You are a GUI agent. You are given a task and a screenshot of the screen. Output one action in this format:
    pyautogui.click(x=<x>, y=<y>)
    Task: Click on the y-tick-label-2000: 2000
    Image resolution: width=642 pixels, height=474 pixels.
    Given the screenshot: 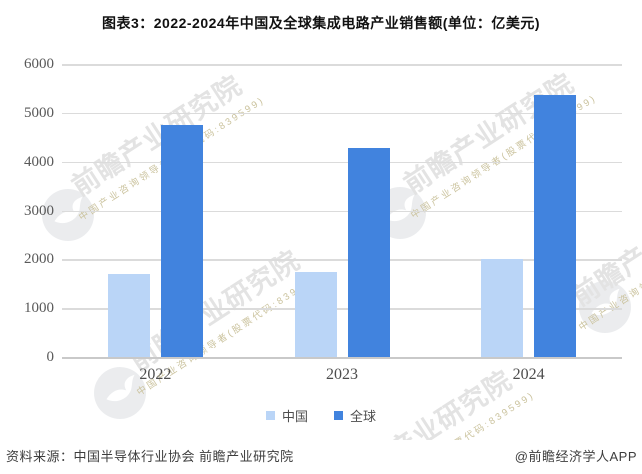 What is the action you would take?
    pyautogui.click(x=39, y=259)
    